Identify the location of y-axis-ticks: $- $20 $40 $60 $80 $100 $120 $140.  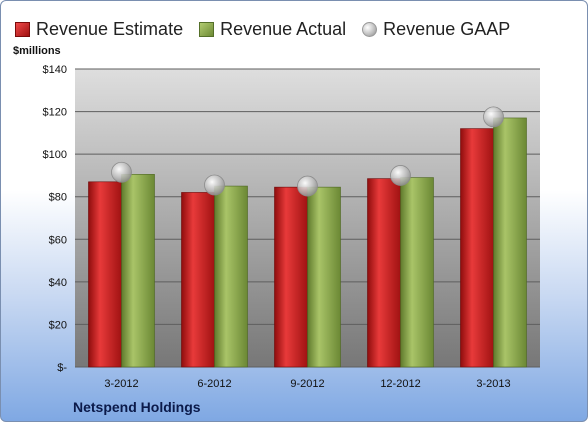
(55, 219).